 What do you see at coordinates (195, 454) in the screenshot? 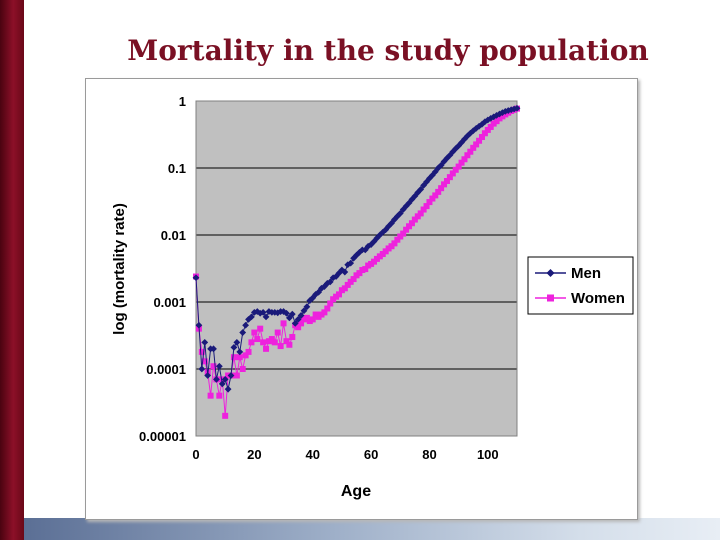
I see `x-tick-label: 0` at bounding box center [195, 454].